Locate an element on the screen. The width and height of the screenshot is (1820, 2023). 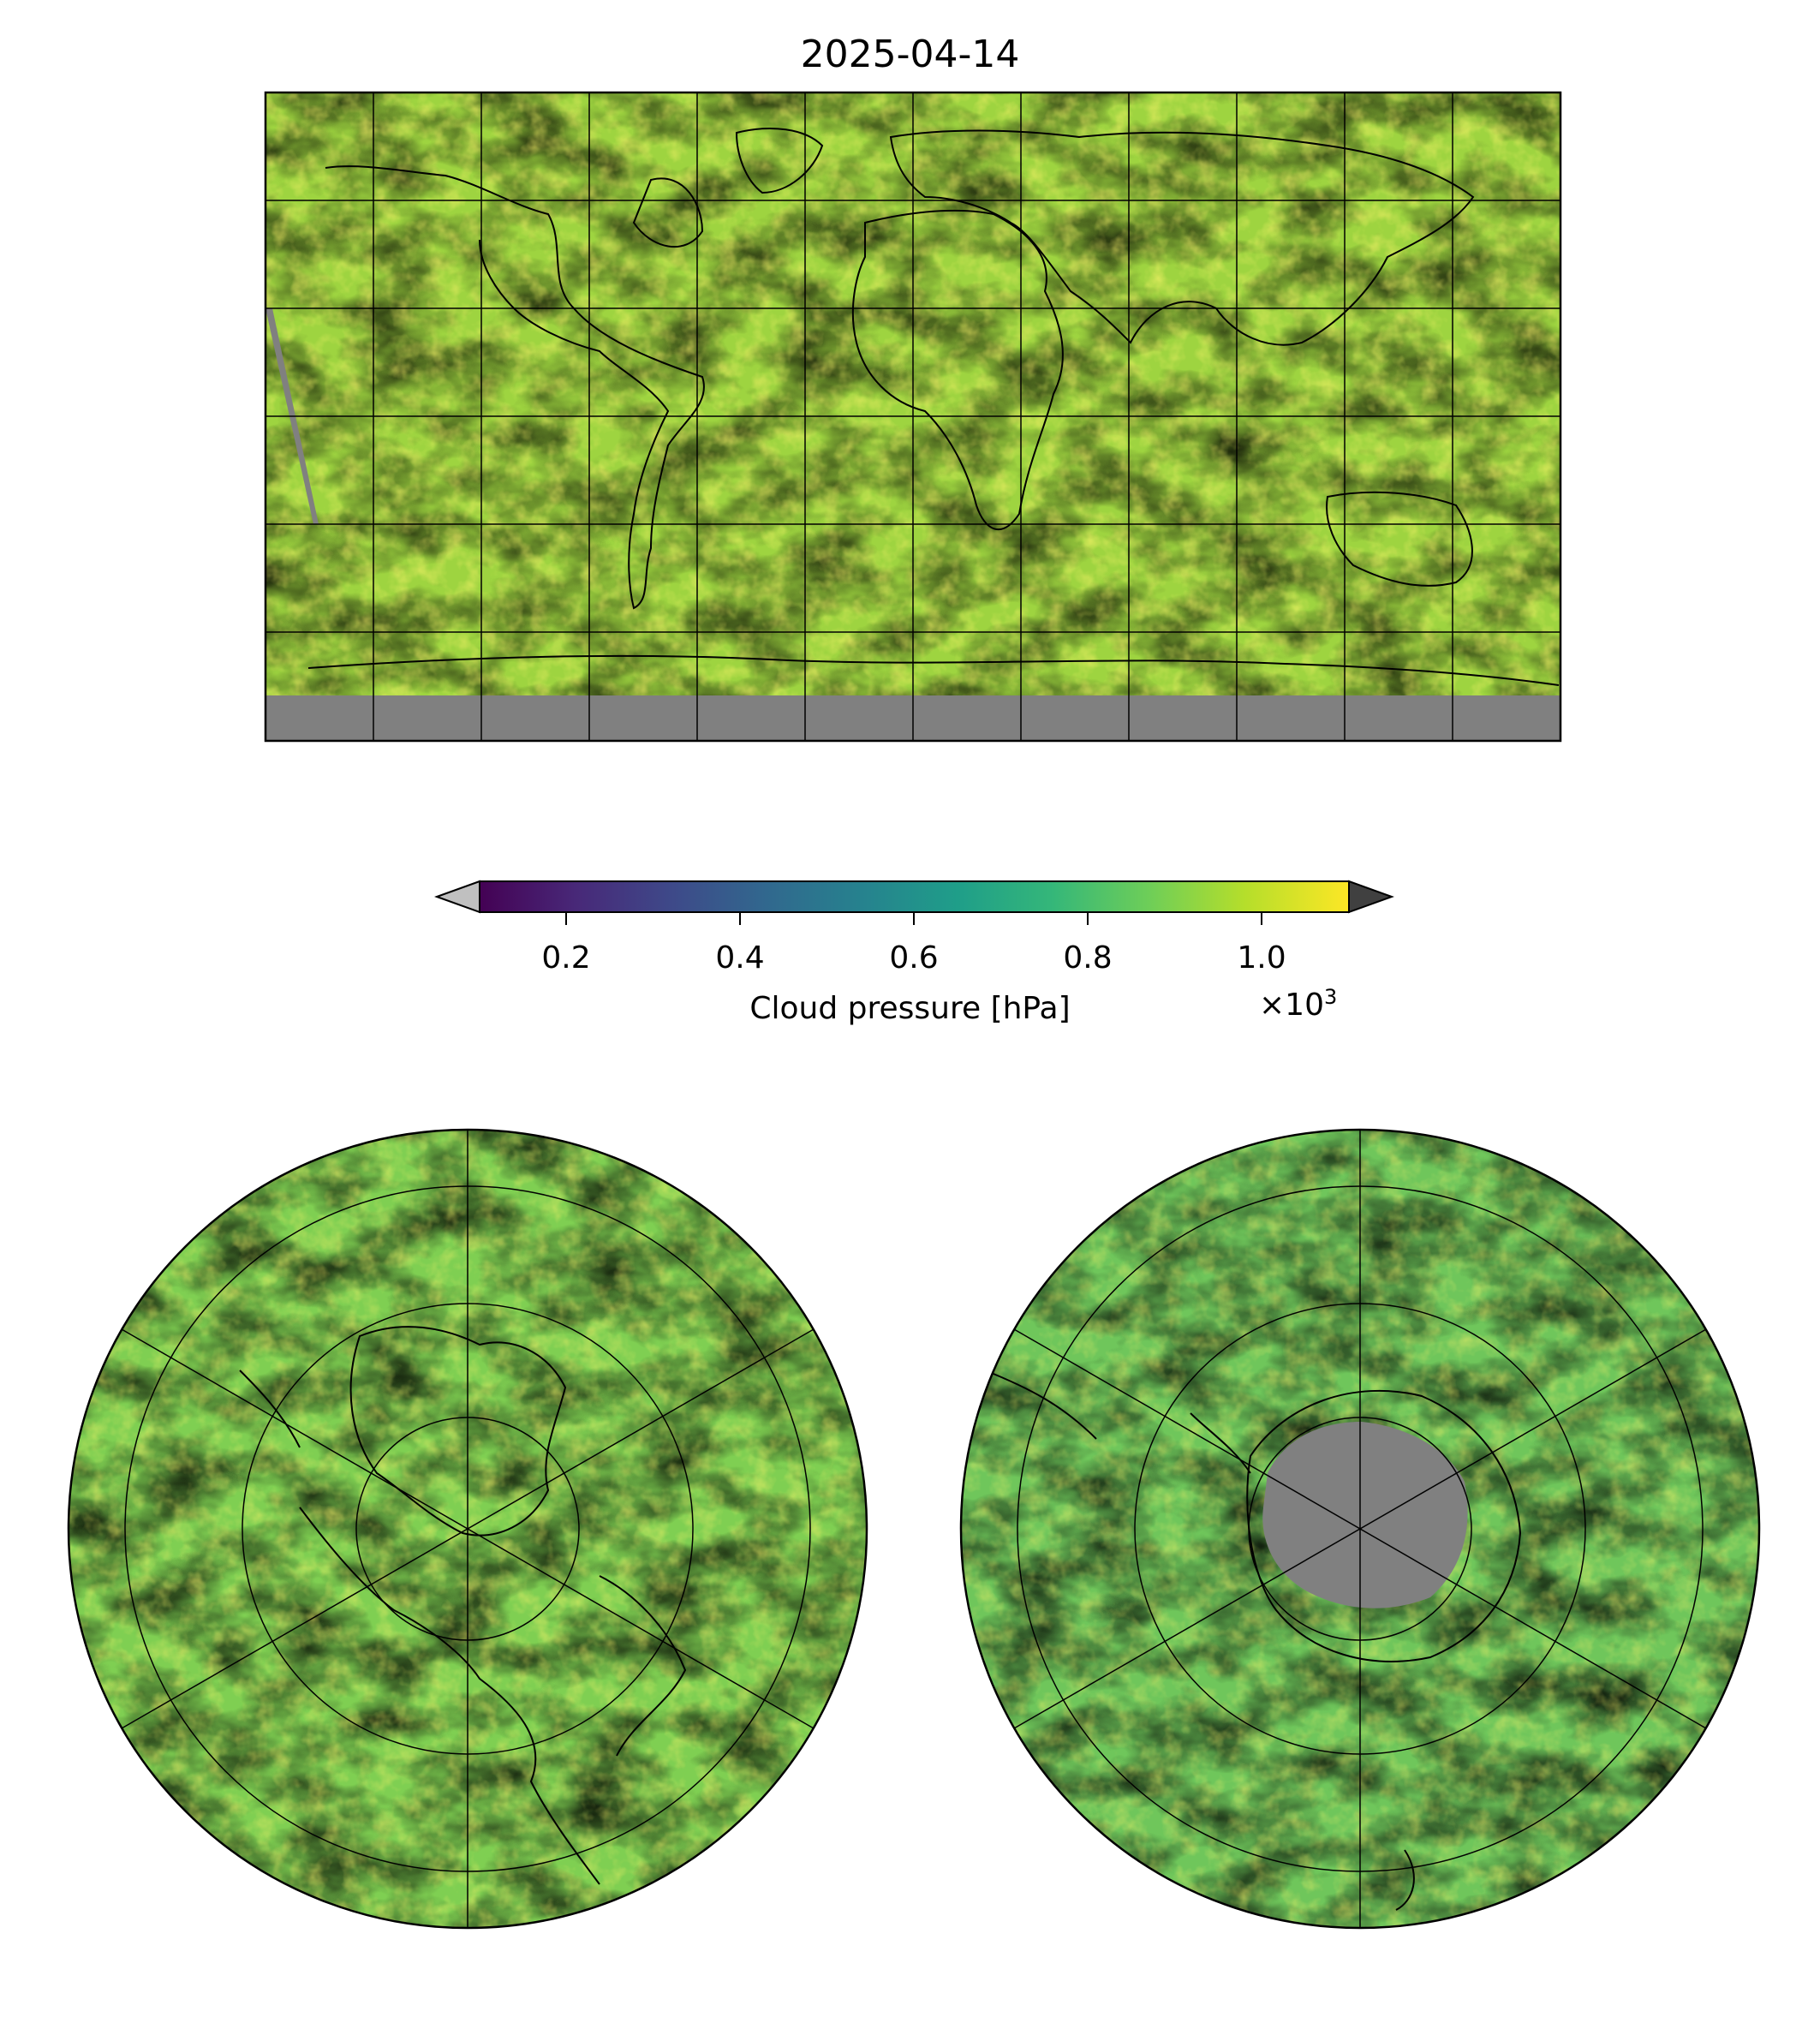
colorbar is located at coordinates (914, 902).